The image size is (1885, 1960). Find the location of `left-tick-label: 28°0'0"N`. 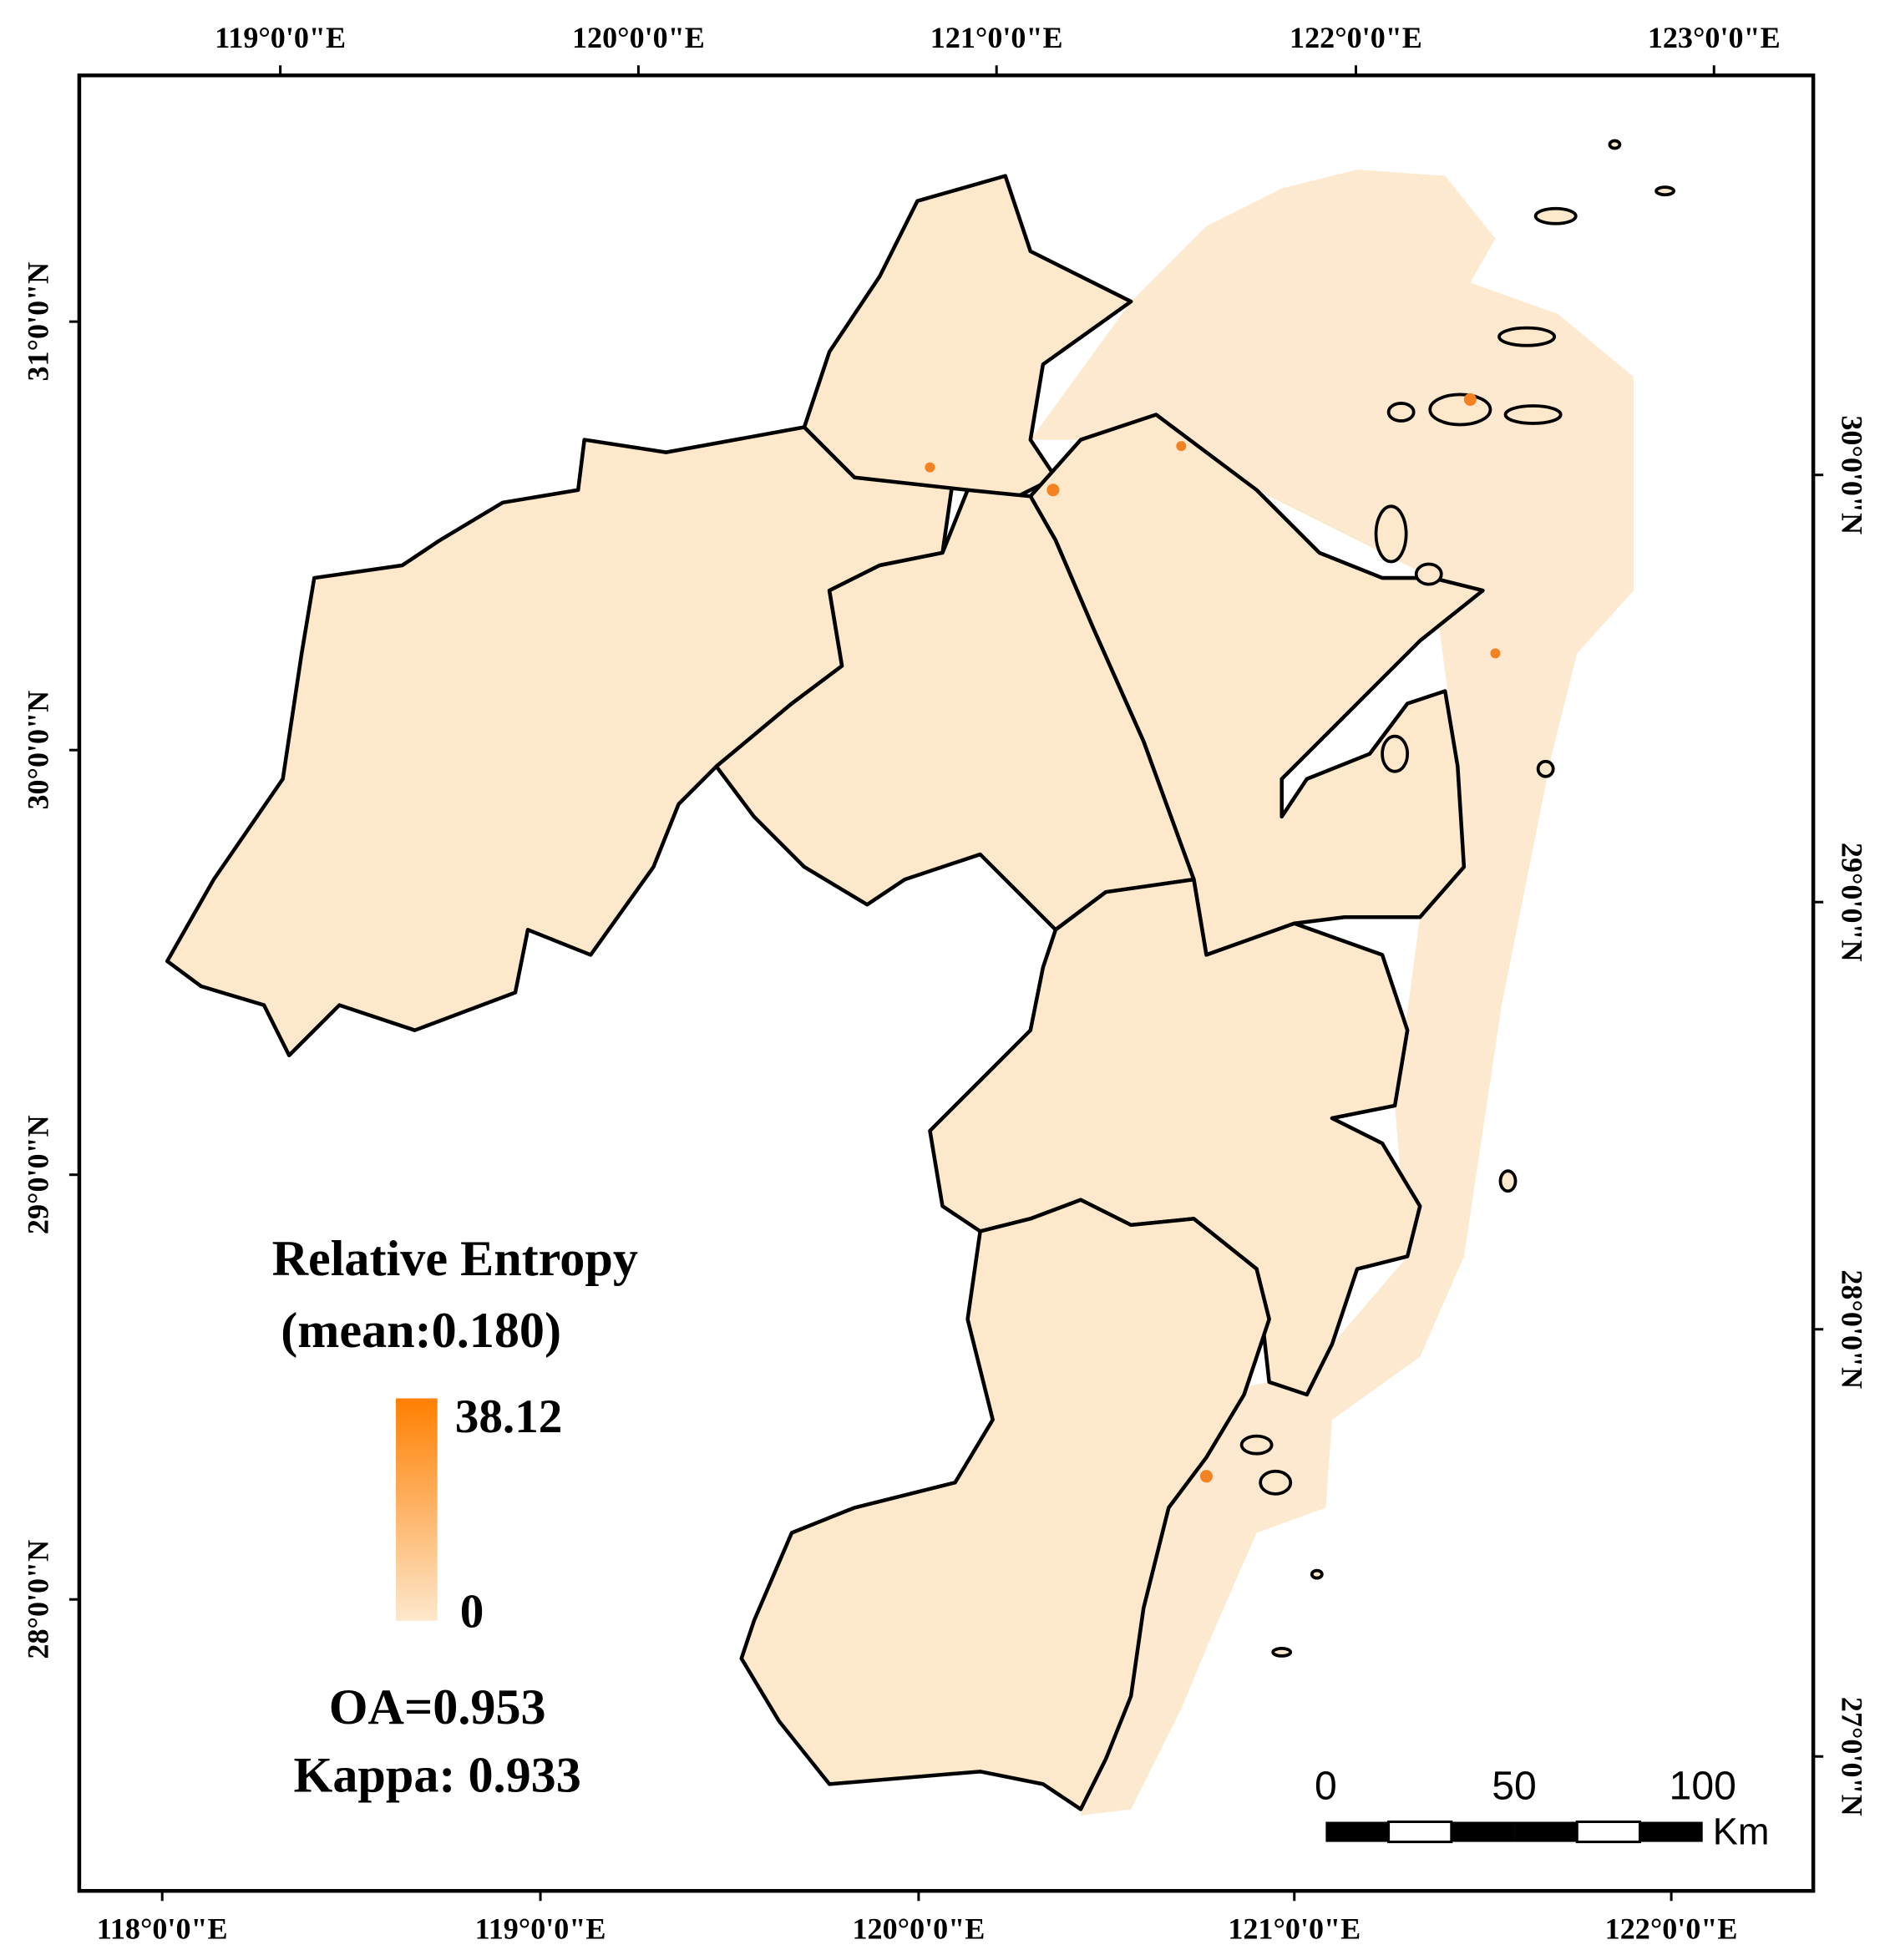

left-tick-label: 28°0'0"N is located at coordinates (37, 1599).